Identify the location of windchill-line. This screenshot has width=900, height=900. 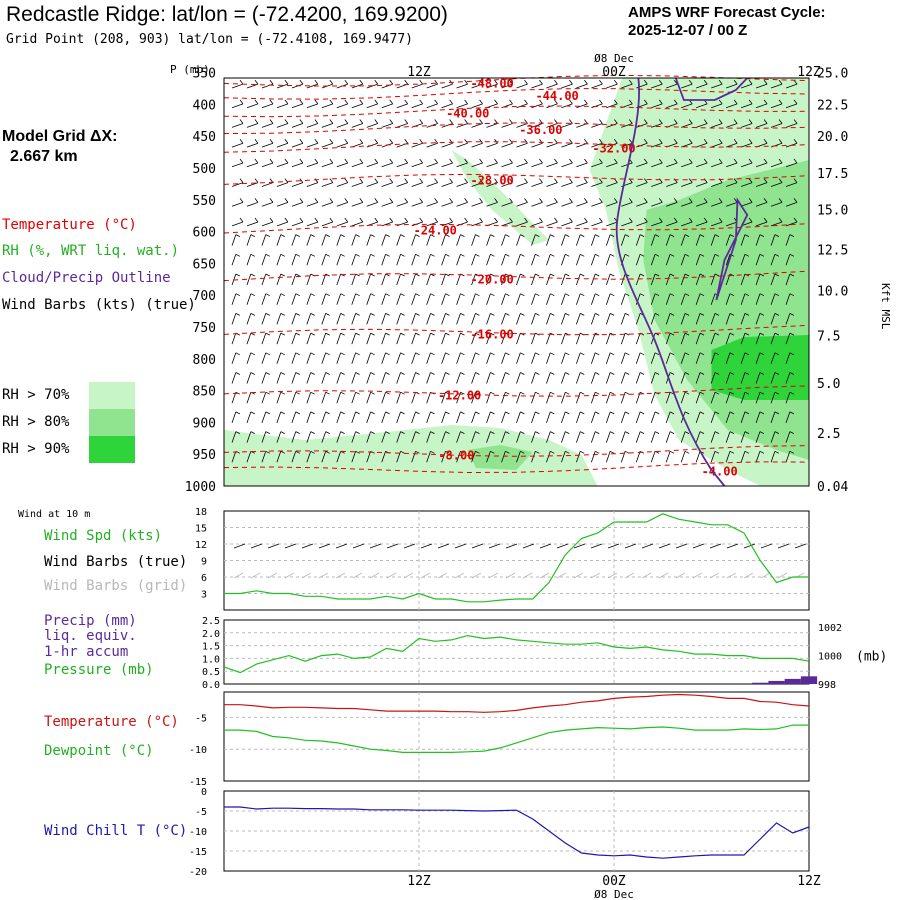
(517, 832).